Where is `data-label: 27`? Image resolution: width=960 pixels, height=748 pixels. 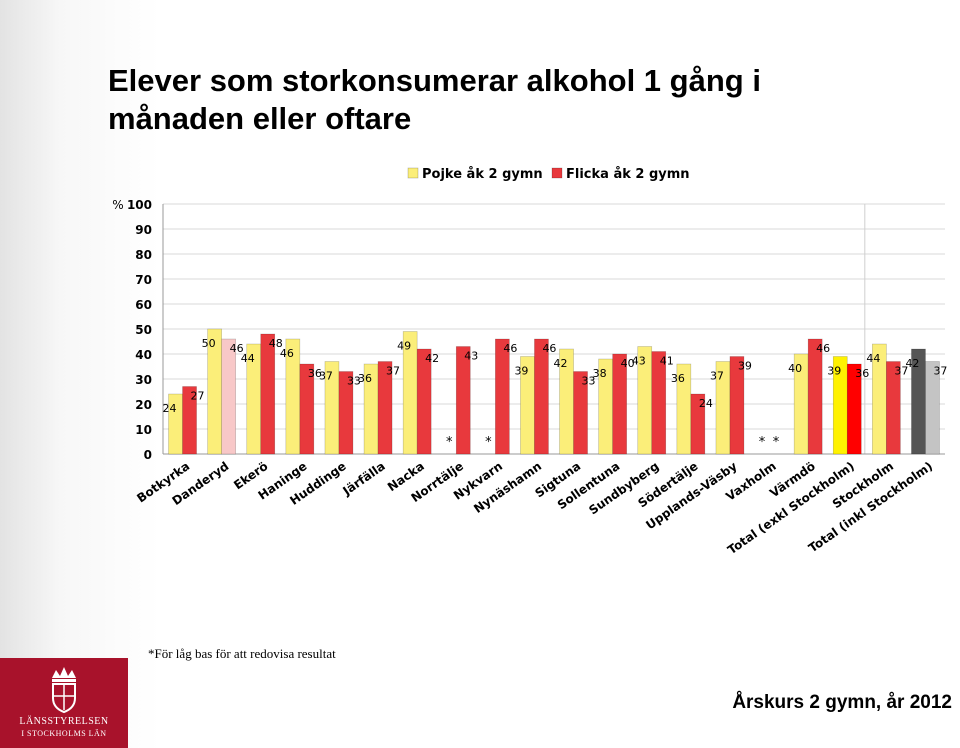
data-label: 27 is located at coordinates (198, 396).